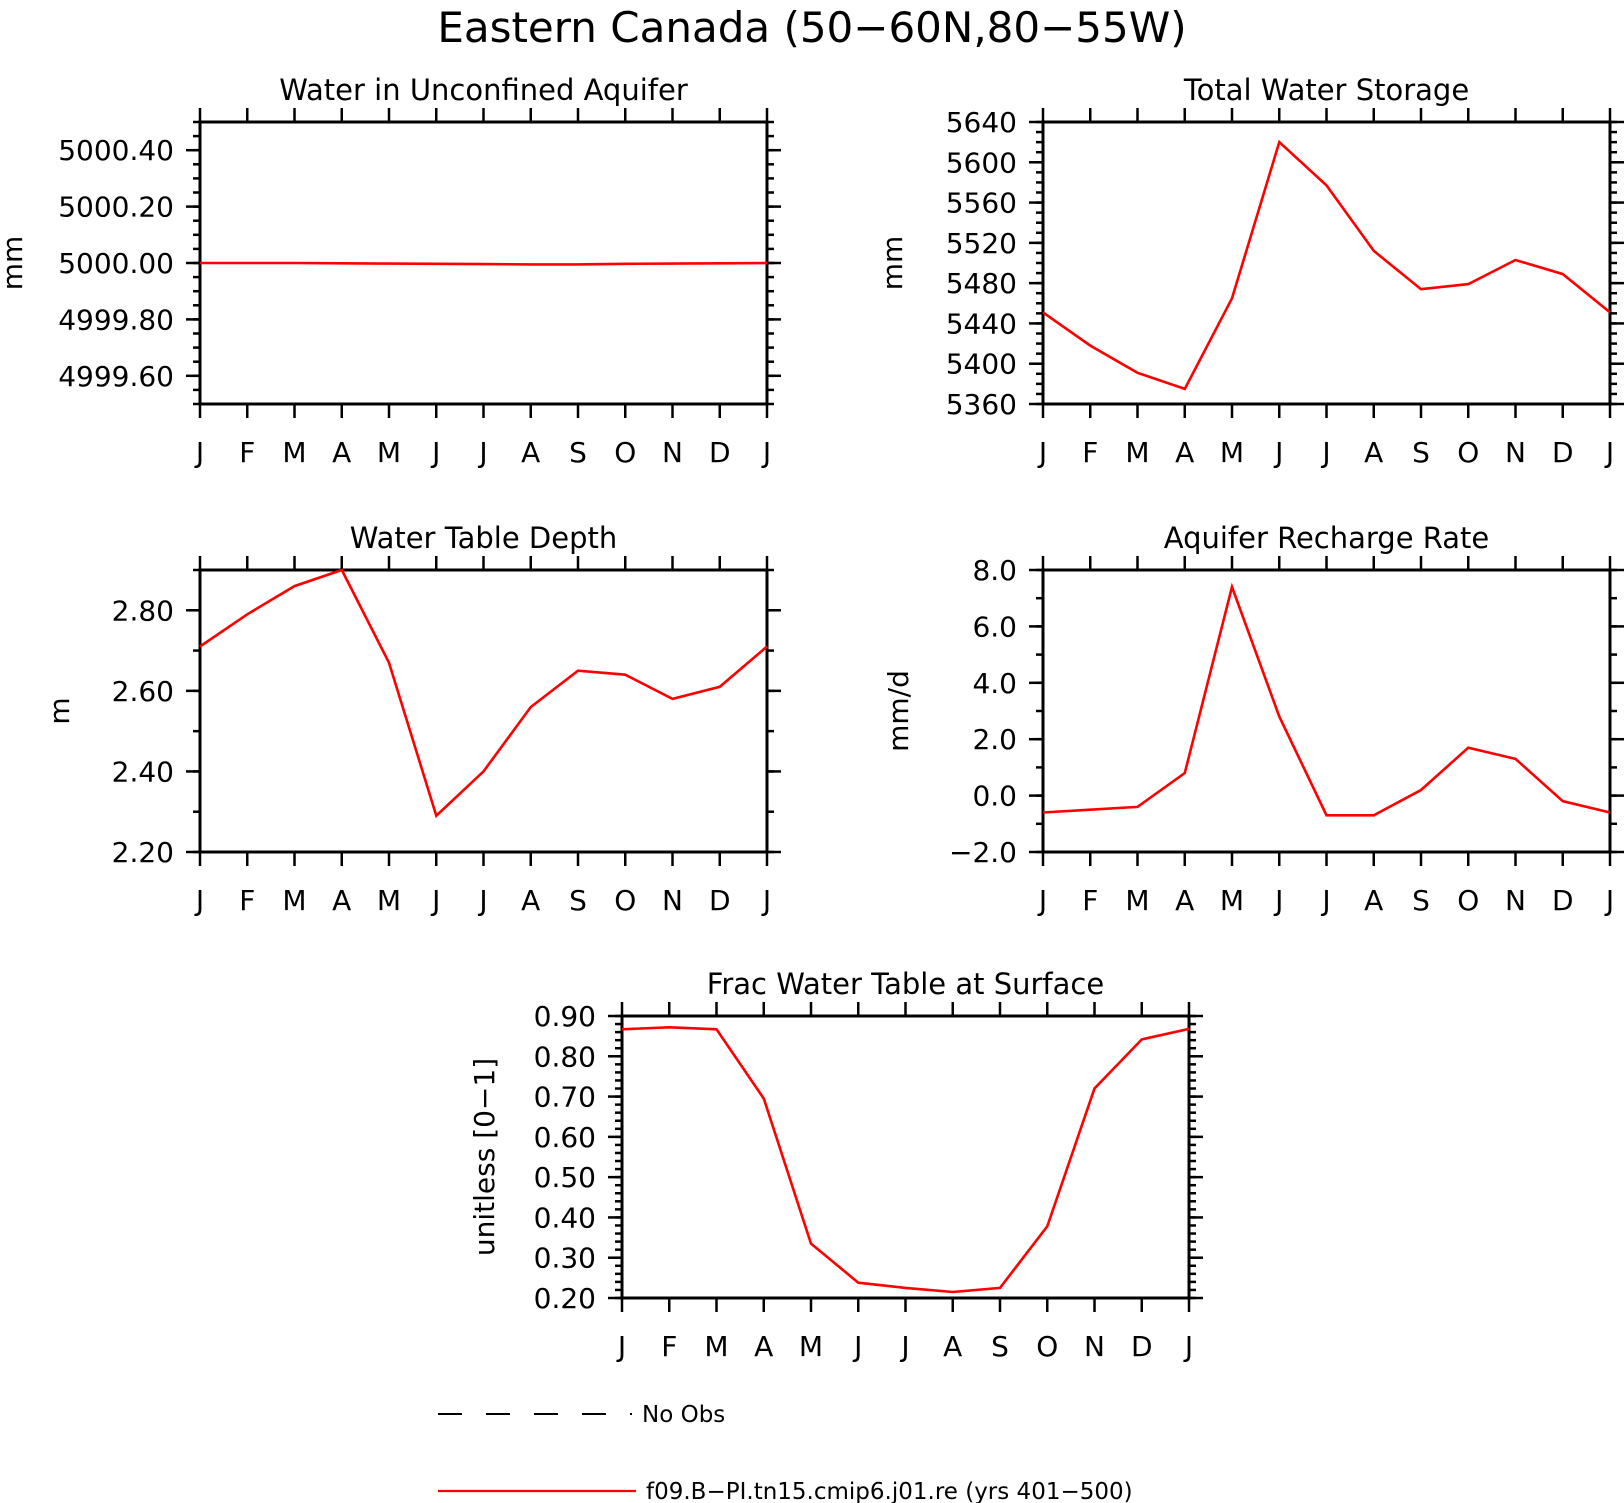 This screenshot has width=1624, height=1503. What do you see at coordinates (672, 452) in the screenshot?
I see `water-unconfined-aquifer-xtick-label: N` at bounding box center [672, 452].